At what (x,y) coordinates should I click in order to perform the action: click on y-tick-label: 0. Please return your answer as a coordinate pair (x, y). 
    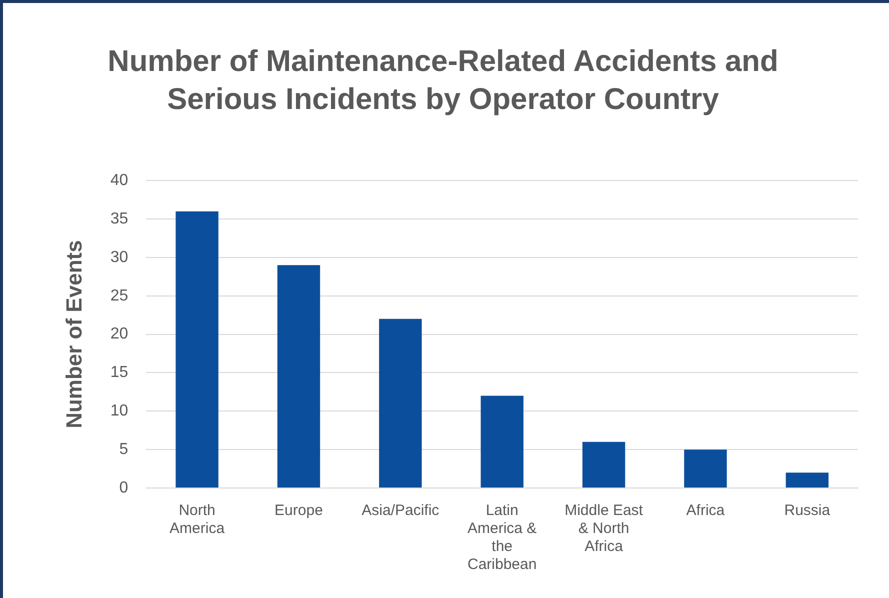
    Looking at the image, I should click on (123, 487).